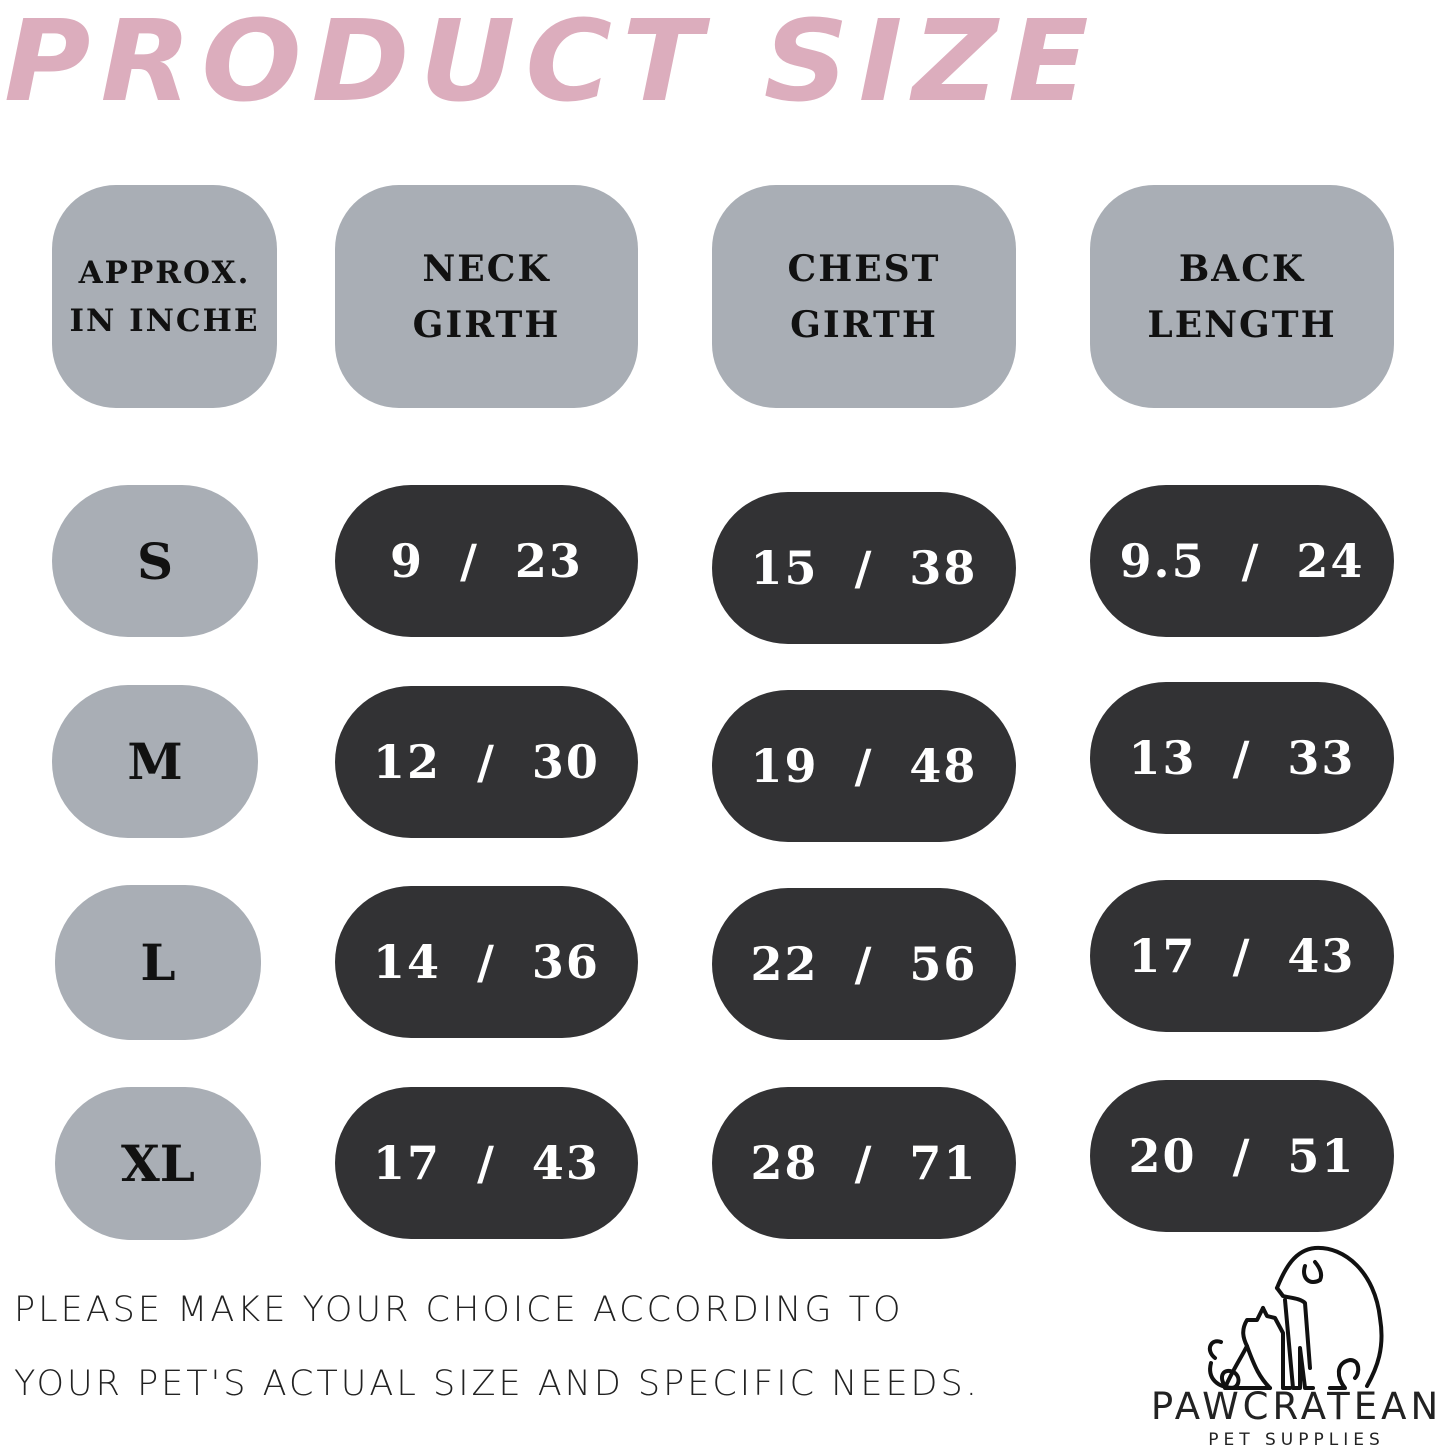 This screenshot has height=1453, width=1445. I want to click on header-line: LENGTH, so click(1242, 324).